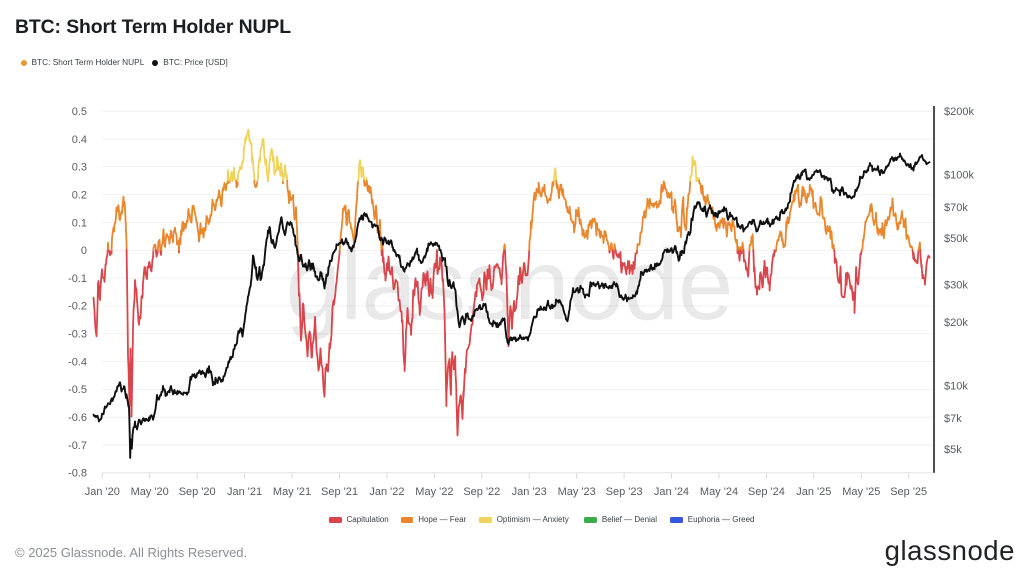 The width and height of the screenshot is (1024, 580). I want to click on svg-text: $100k, so click(959, 175).